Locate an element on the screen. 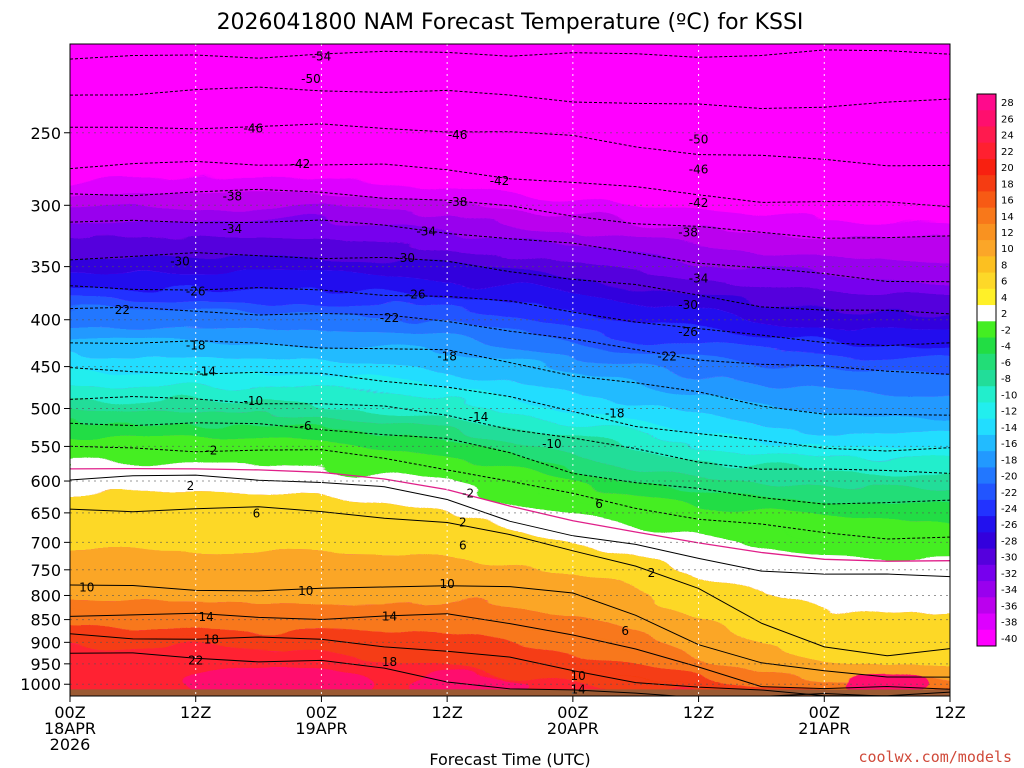 This screenshot has width=1024, height=768. y-tick-label: 350 is located at coordinates (45, 267).